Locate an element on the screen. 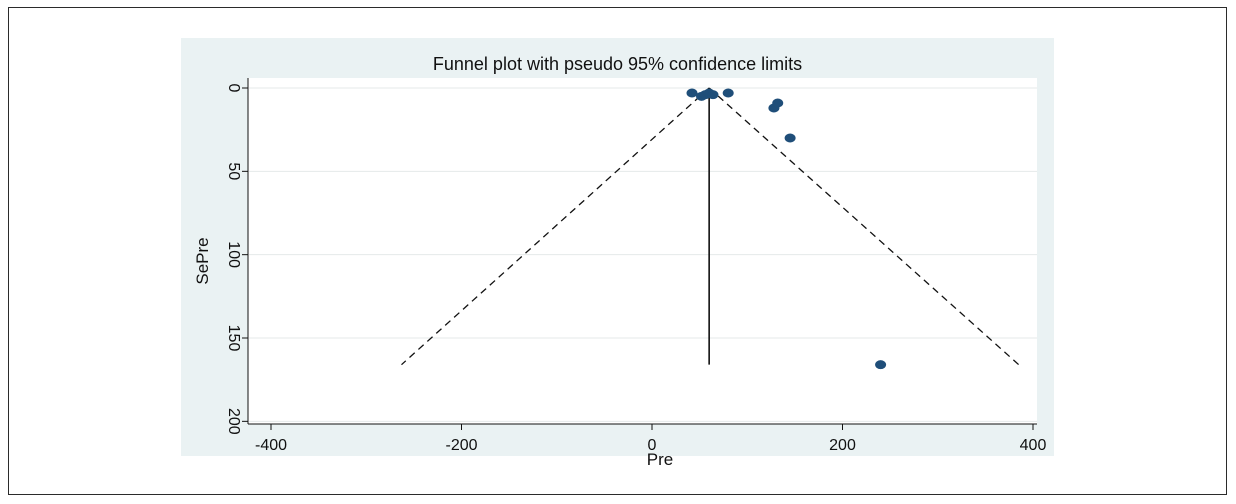 The width and height of the screenshot is (1236, 504). y-tick-label: 0 is located at coordinates (233, 88).